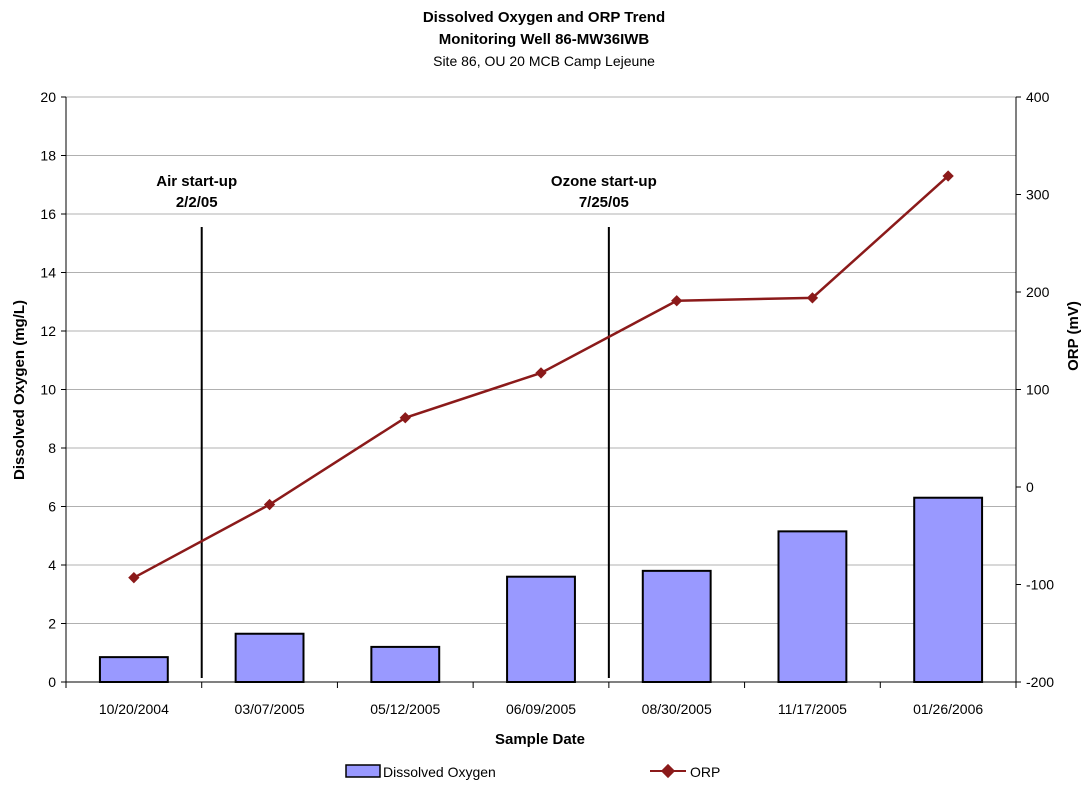 The image size is (1089, 788). Describe the element at coordinates (48, 273) in the screenshot. I see `y-left-tick-label: 14` at that location.